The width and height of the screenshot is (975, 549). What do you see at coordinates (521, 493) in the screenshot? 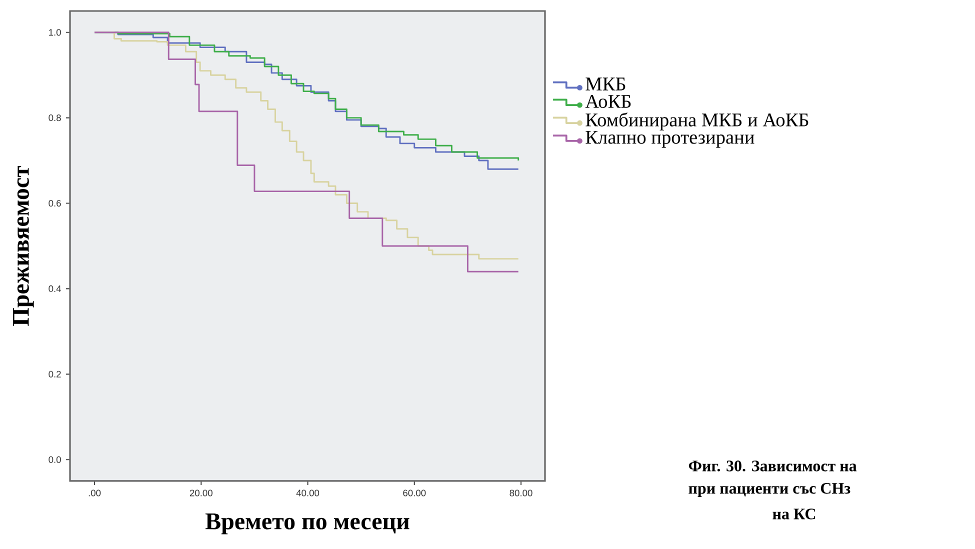
I see `x-tick-label: 80.00` at bounding box center [521, 493].